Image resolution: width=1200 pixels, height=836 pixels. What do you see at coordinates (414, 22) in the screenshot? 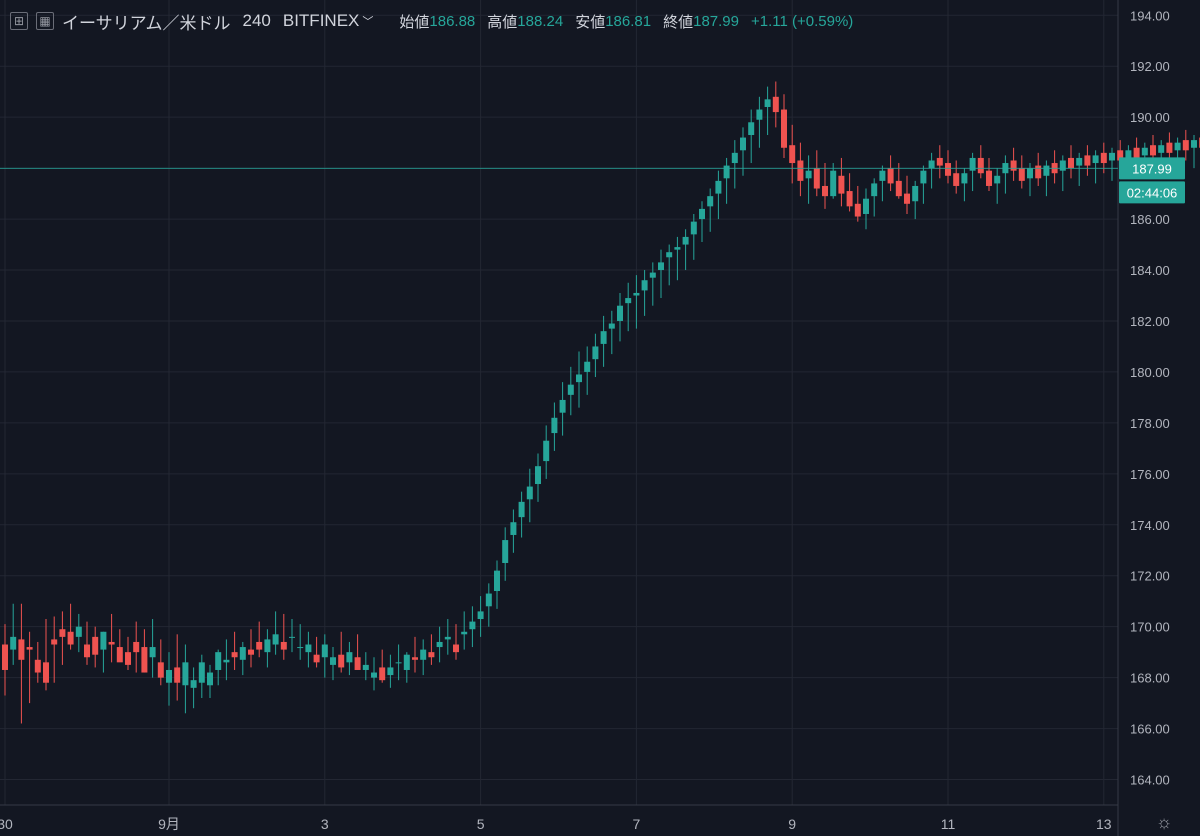
I see `open-label: 始値` at bounding box center [414, 22].